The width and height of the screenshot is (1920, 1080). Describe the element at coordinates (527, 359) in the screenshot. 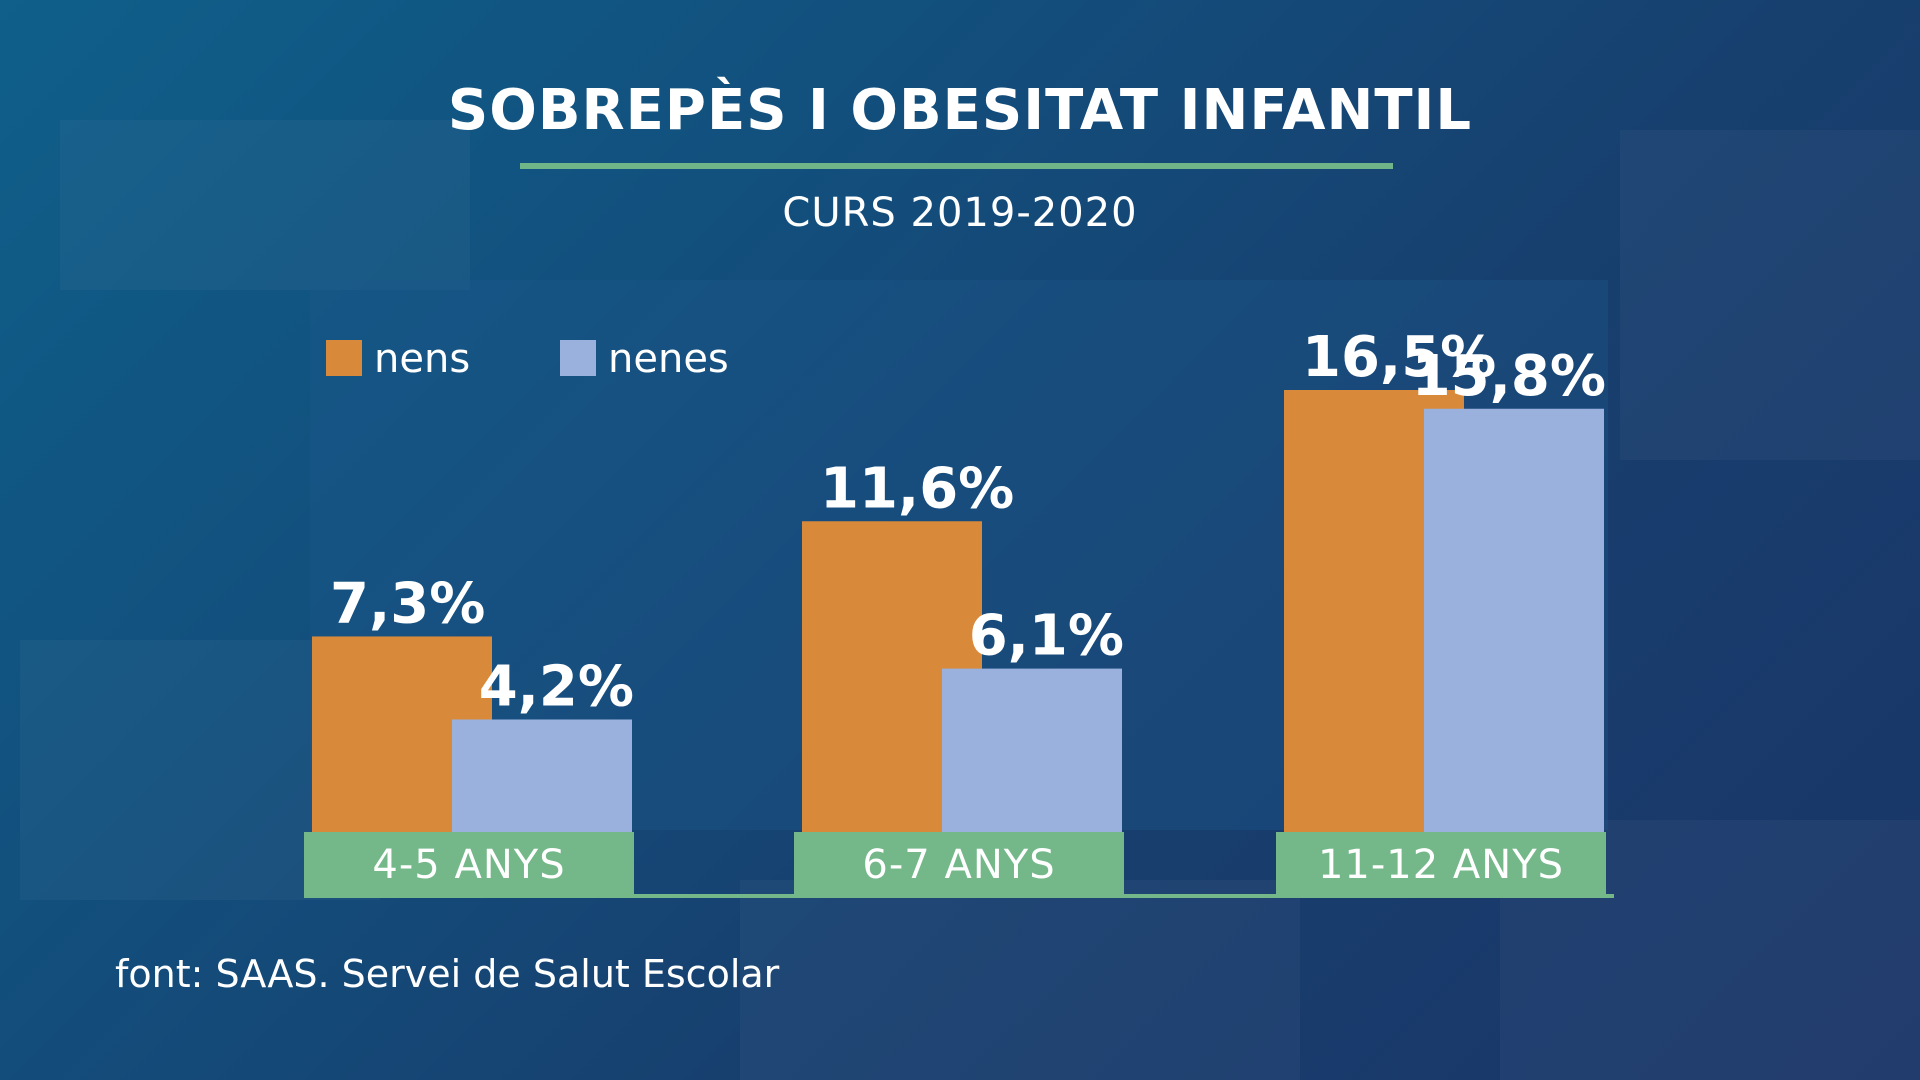

I see `legend: nens nenes` at that location.